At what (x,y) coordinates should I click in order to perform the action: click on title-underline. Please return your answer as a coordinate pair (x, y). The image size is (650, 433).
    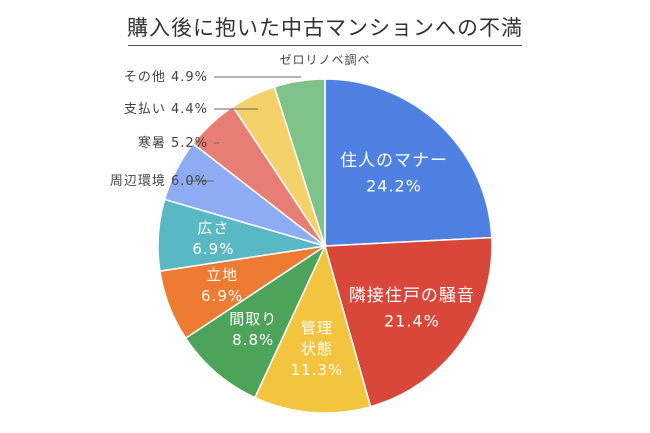
    Looking at the image, I should click on (325, 45).